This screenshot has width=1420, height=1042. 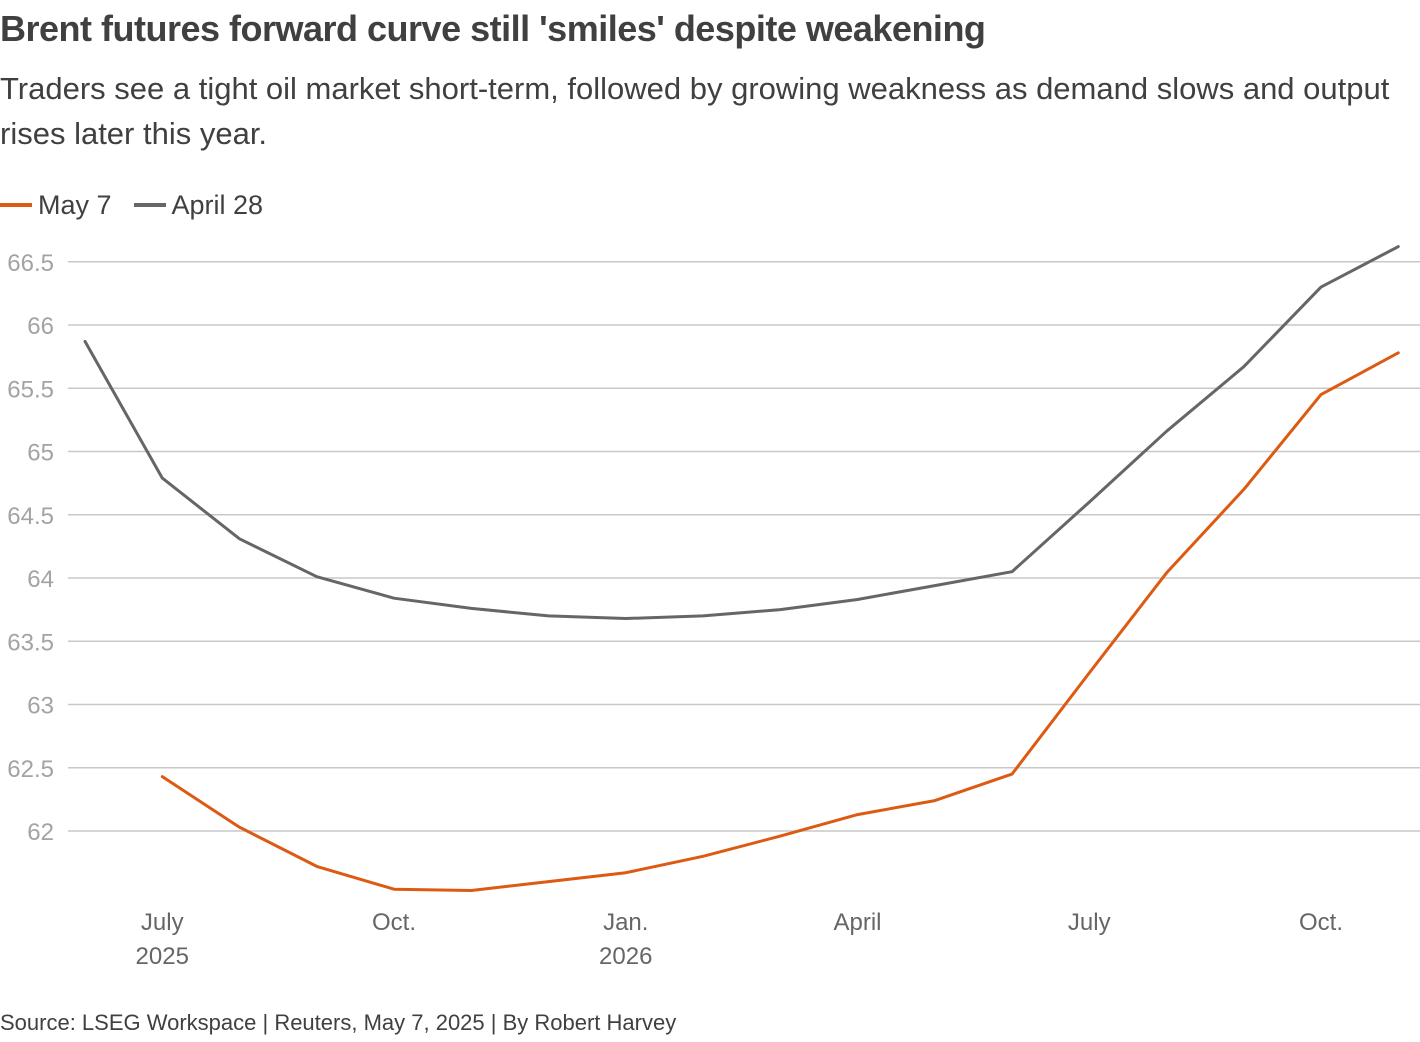 What do you see at coordinates (625, 922) in the screenshot?
I see `x-tick-label: Jan.` at bounding box center [625, 922].